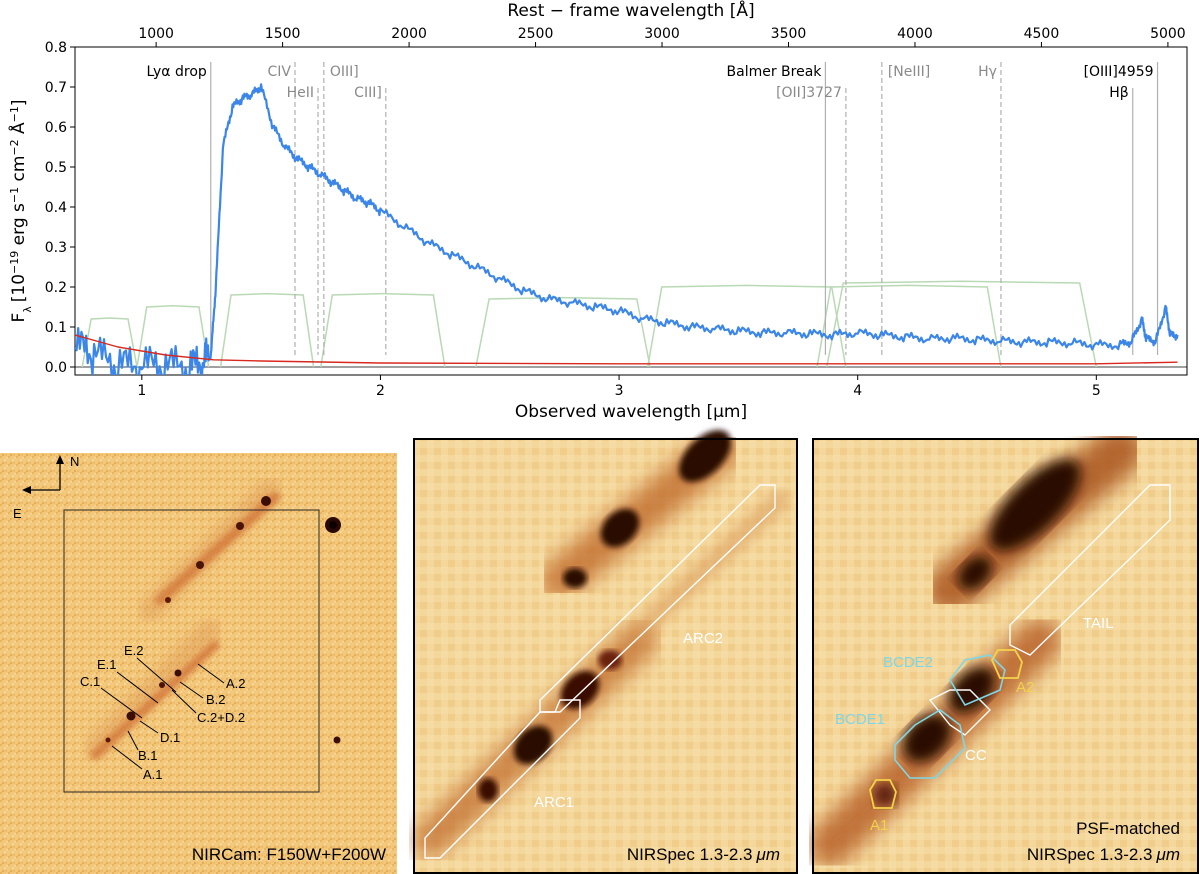  I want to click on bcde2-region, so click(977, 680).